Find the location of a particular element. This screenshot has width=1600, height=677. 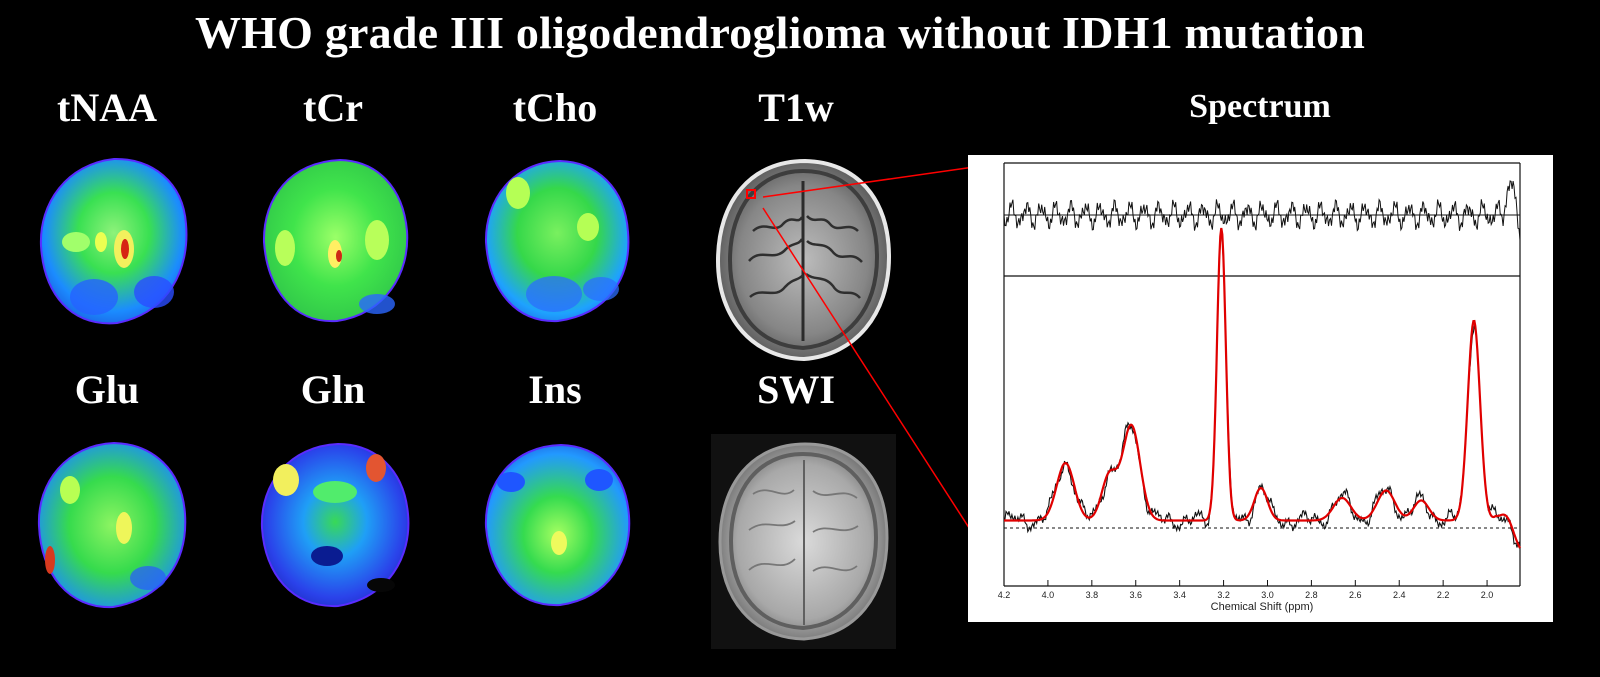

x-tick-label-0: 4.2 is located at coordinates (1004, 595).